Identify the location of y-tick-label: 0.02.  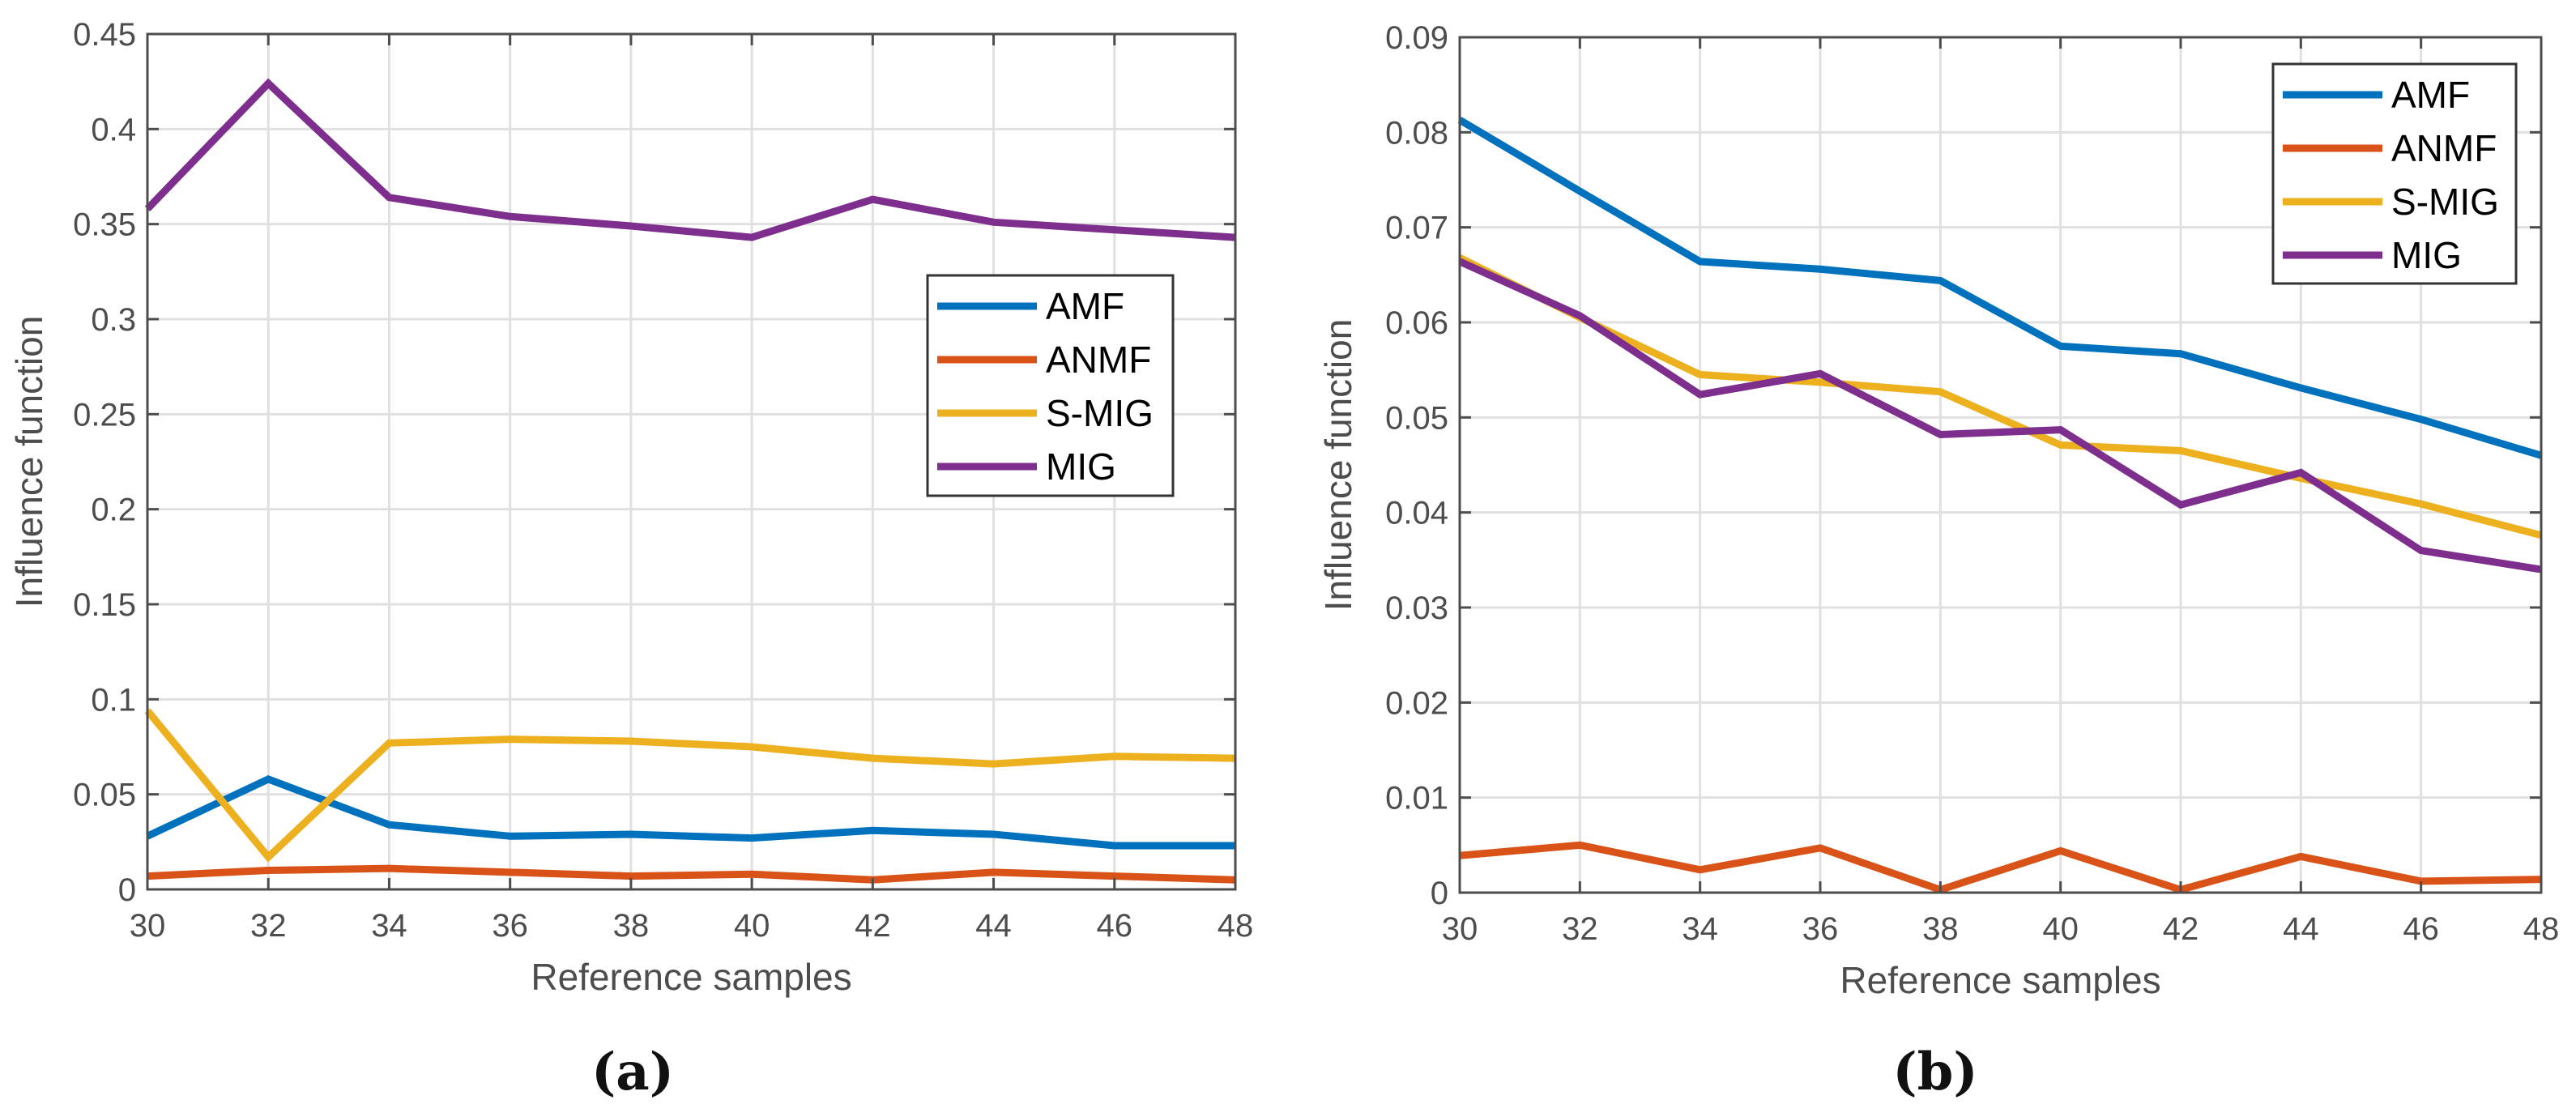
(1417, 703).